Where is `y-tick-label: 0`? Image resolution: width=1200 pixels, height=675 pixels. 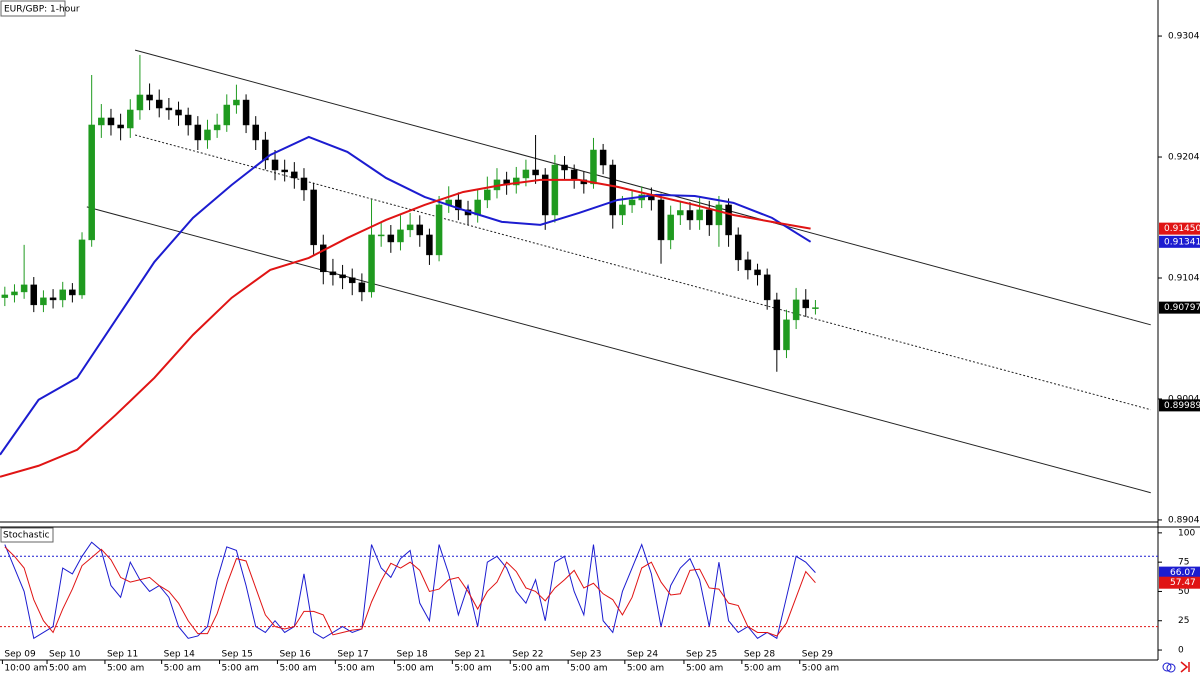
y-tick-label: 0 is located at coordinates (1181, 651).